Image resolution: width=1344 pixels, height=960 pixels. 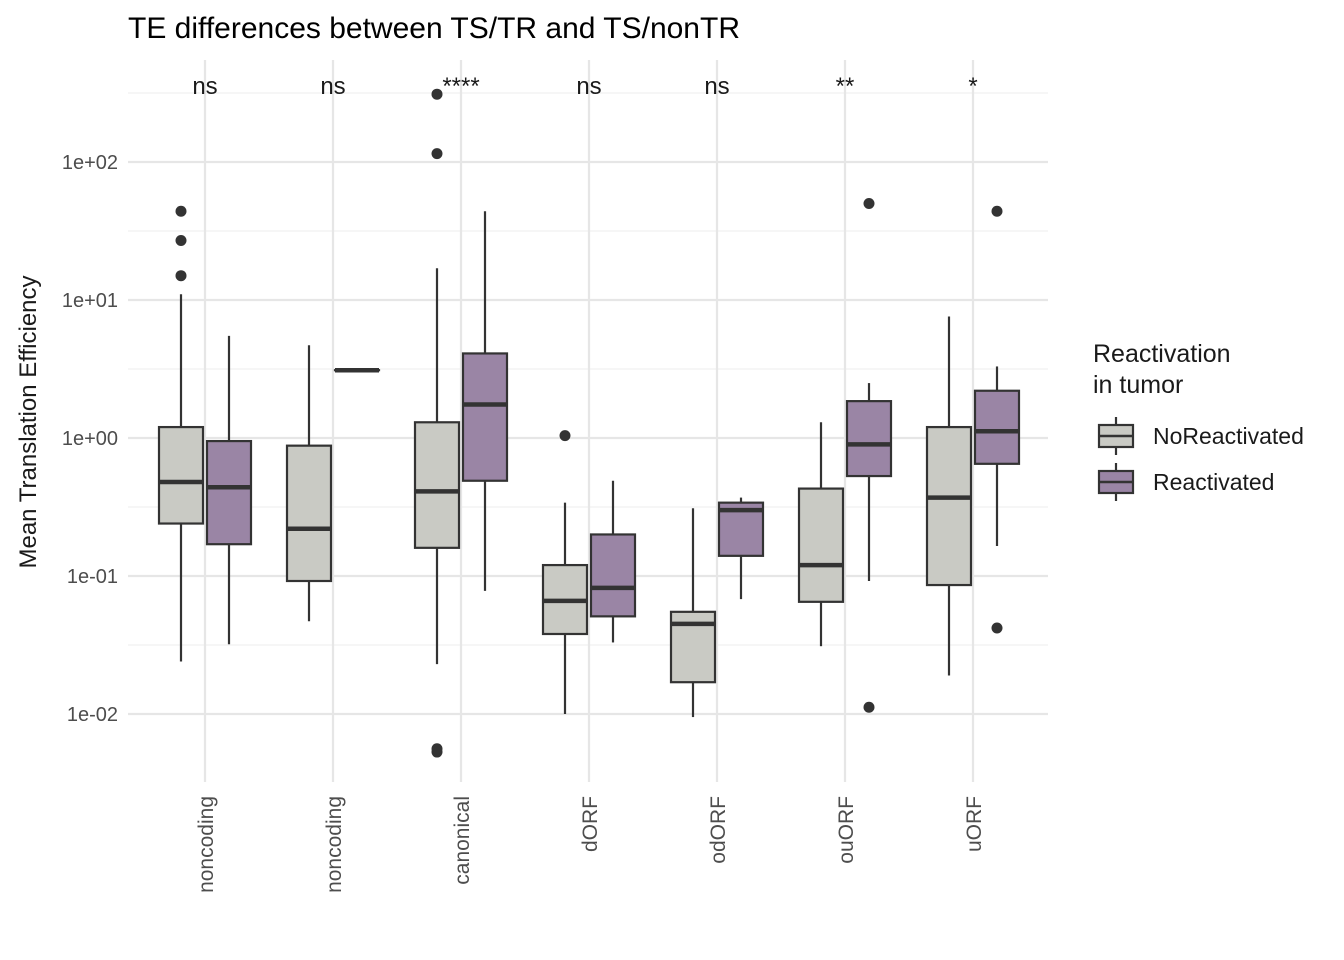 What do you see at coordinates (92, 715) in the screenshot?
I see `y-tick-label: 1e-02` at bounding box center [92, 715].